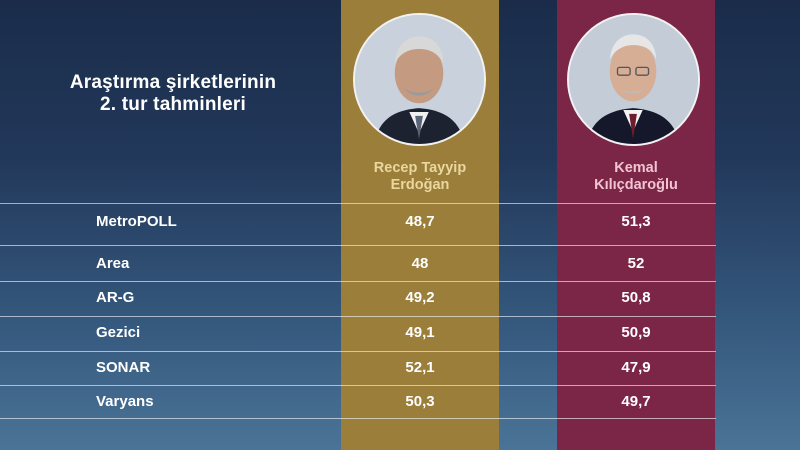  What do you see at coordinates (420, 263) in the screenshot?
I see `candidate-a-value: 48` at bounding box center [420, 263].